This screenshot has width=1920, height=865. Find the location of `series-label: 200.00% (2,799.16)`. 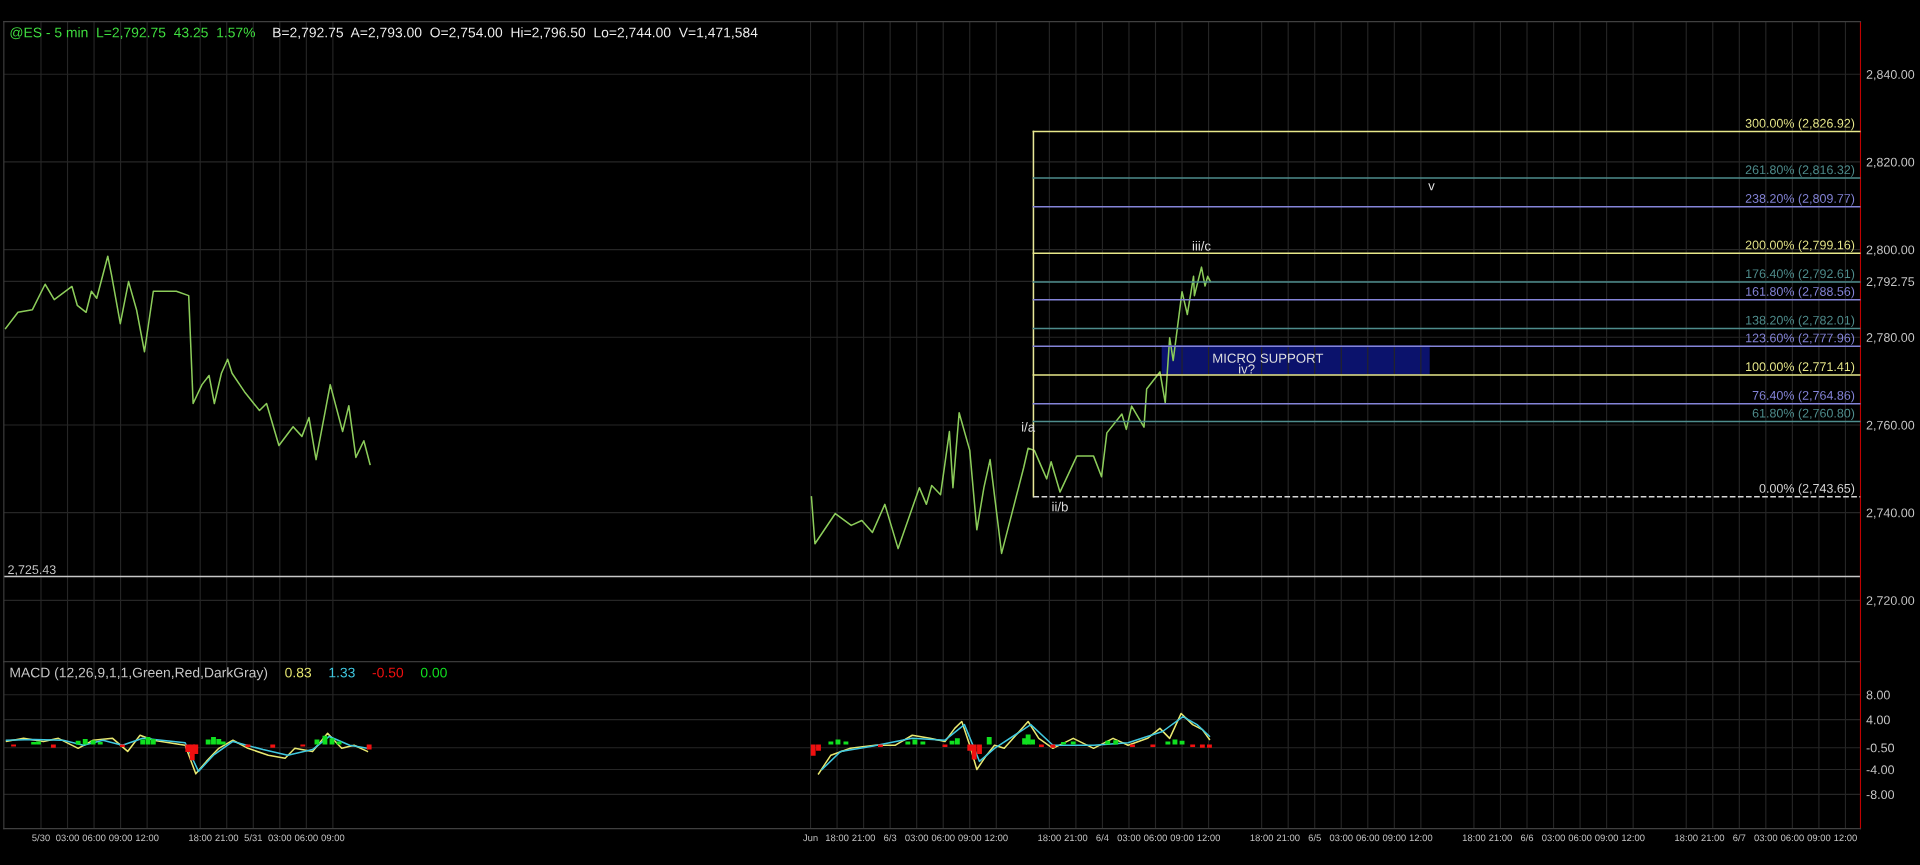

series-label: 200.00% (2,799.16) is located at coordinates (1800, 246).